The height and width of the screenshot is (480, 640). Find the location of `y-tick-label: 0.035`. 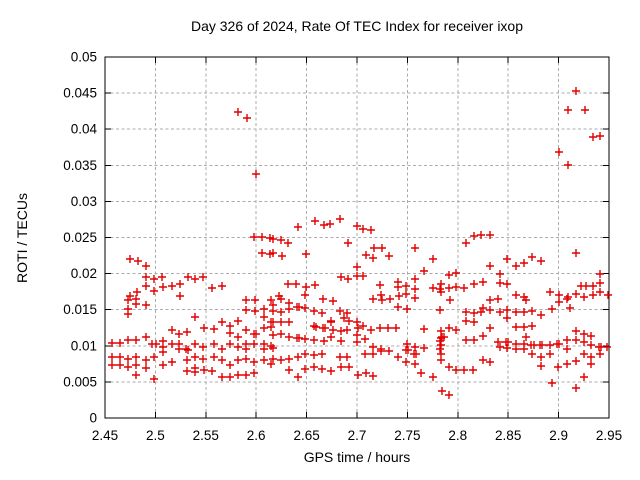

y-tick-label: 0.035 is located at coordinates (80, 165).